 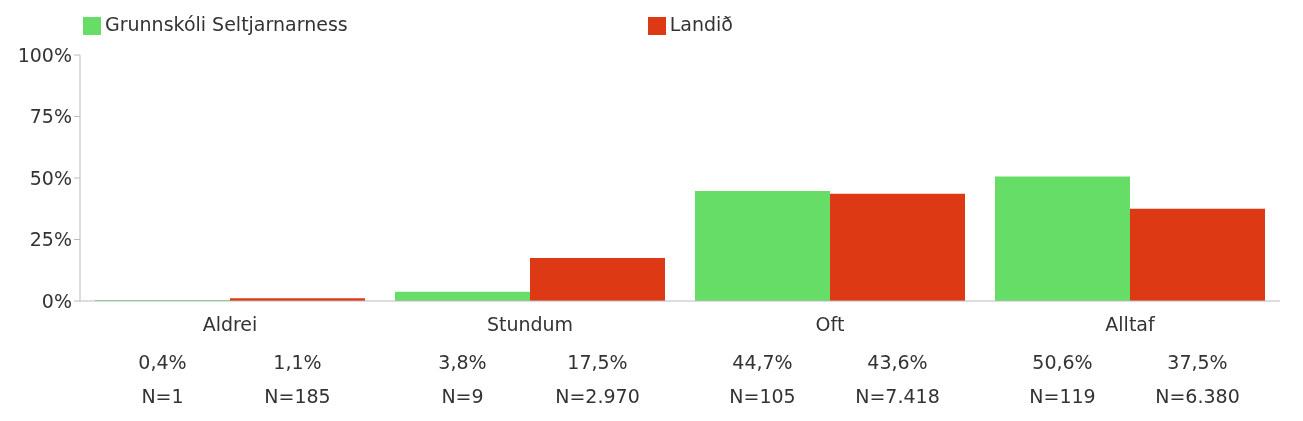 I want to click on data-label: 43,6%, so click(x=897, y=362).